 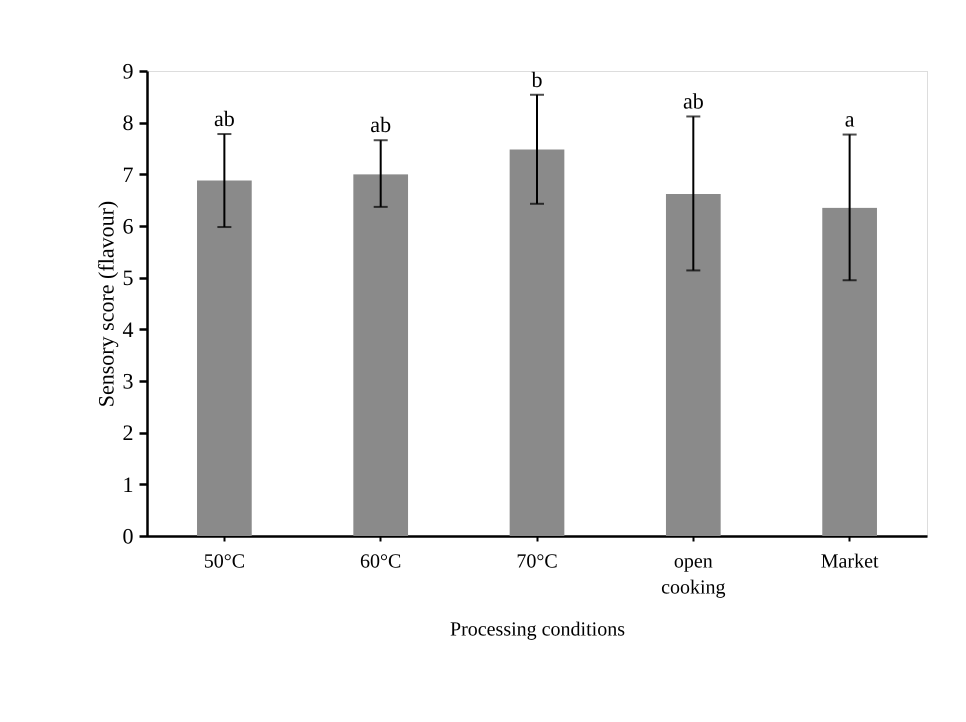 I want to click on x-tick-label: 70°C, so click(x=537, y=561).